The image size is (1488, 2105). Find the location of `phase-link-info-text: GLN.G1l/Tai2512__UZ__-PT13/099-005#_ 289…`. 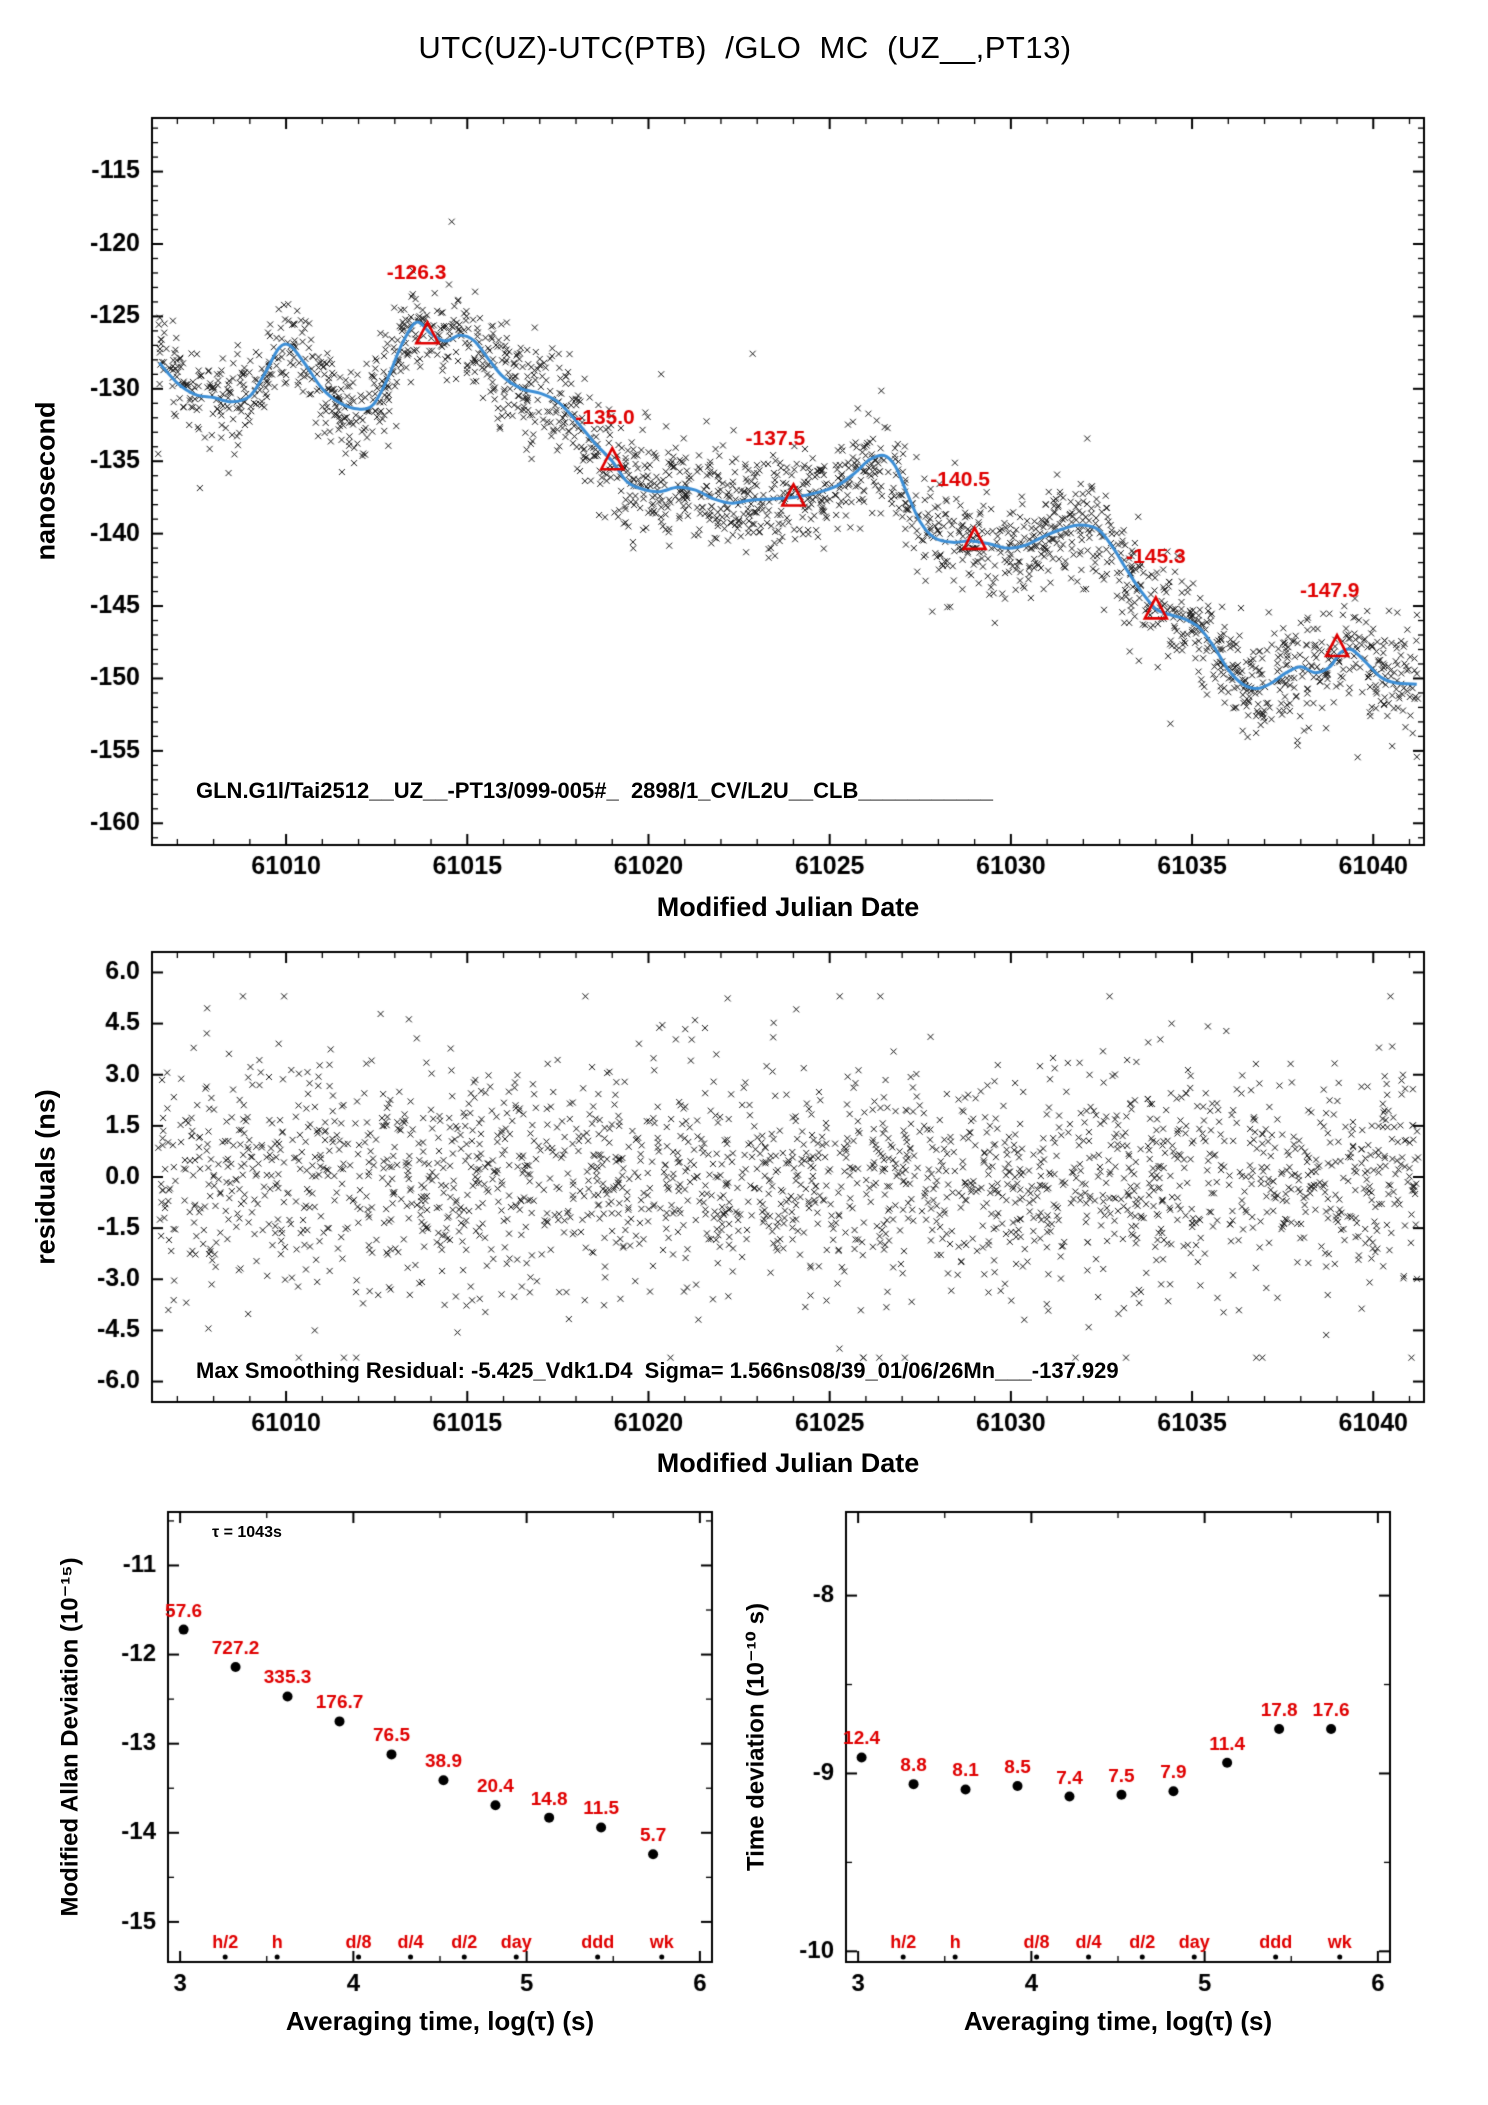

phase-link-info-text: GLN.G1l/Tai2512__UZ__-PT13/099-005#_ 289… is located at coordinates (594, 790).